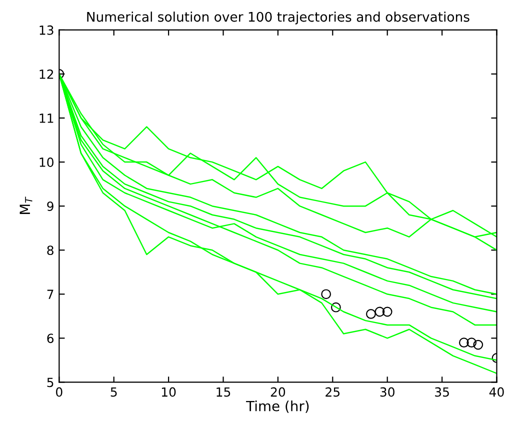 Image resolution: width=510 pixels, height=428 pixels. What do you see at coordinates (47, 74) in the screenshot?
I see `y-tick-label: 12` at bounding box center [47, 74].